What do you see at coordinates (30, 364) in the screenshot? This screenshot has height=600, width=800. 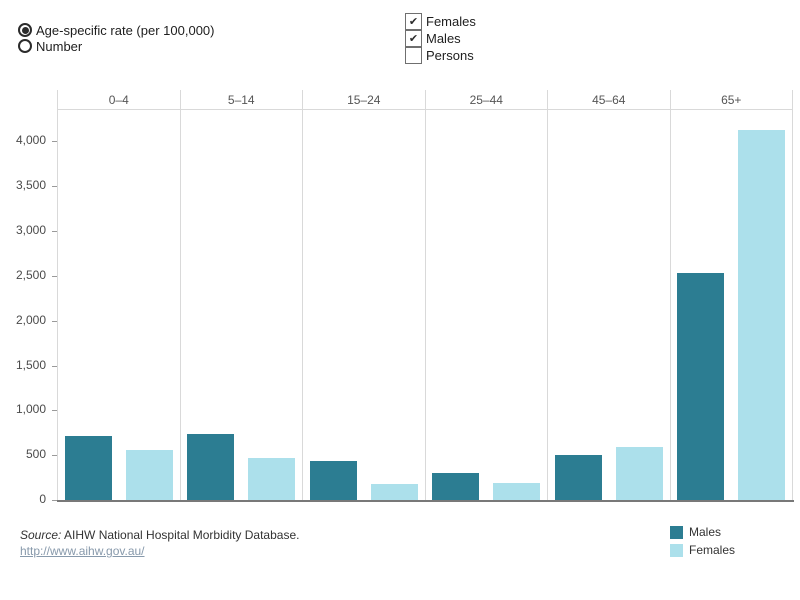 I see `y-axis-tick-label: 1,500` at bounding box center [30, 364].